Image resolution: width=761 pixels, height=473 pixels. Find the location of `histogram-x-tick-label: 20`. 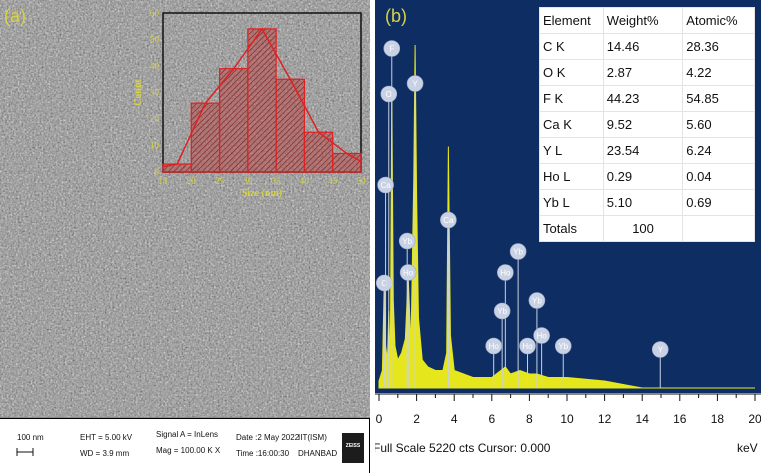

histogram-x-tick-label: 20 is located at coordinates (192, 181).